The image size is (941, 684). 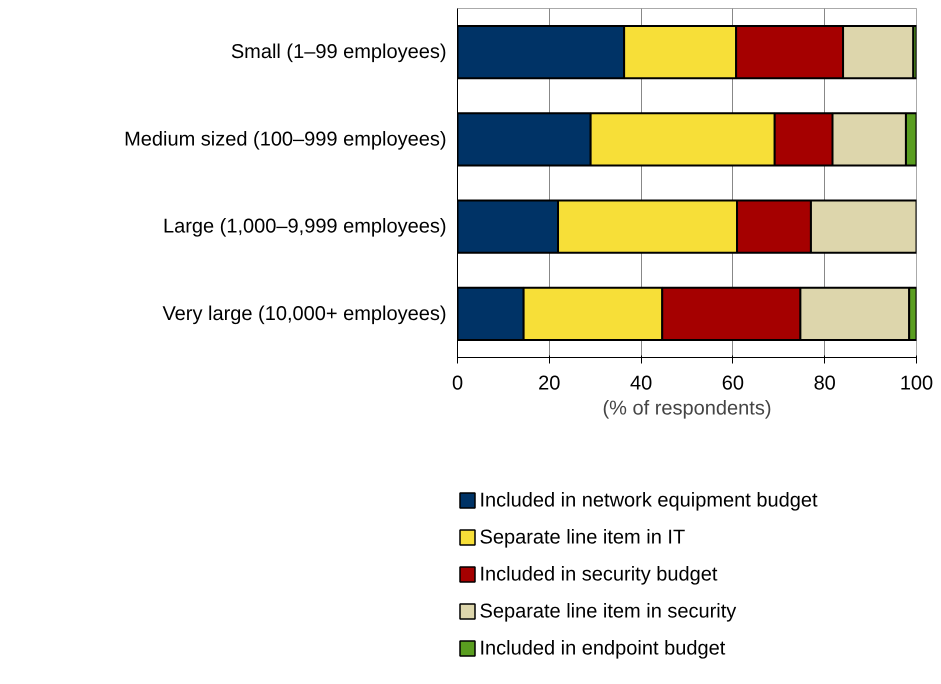 I want to click on legend-label: Separate line item in security, so click(x=608, y=611).